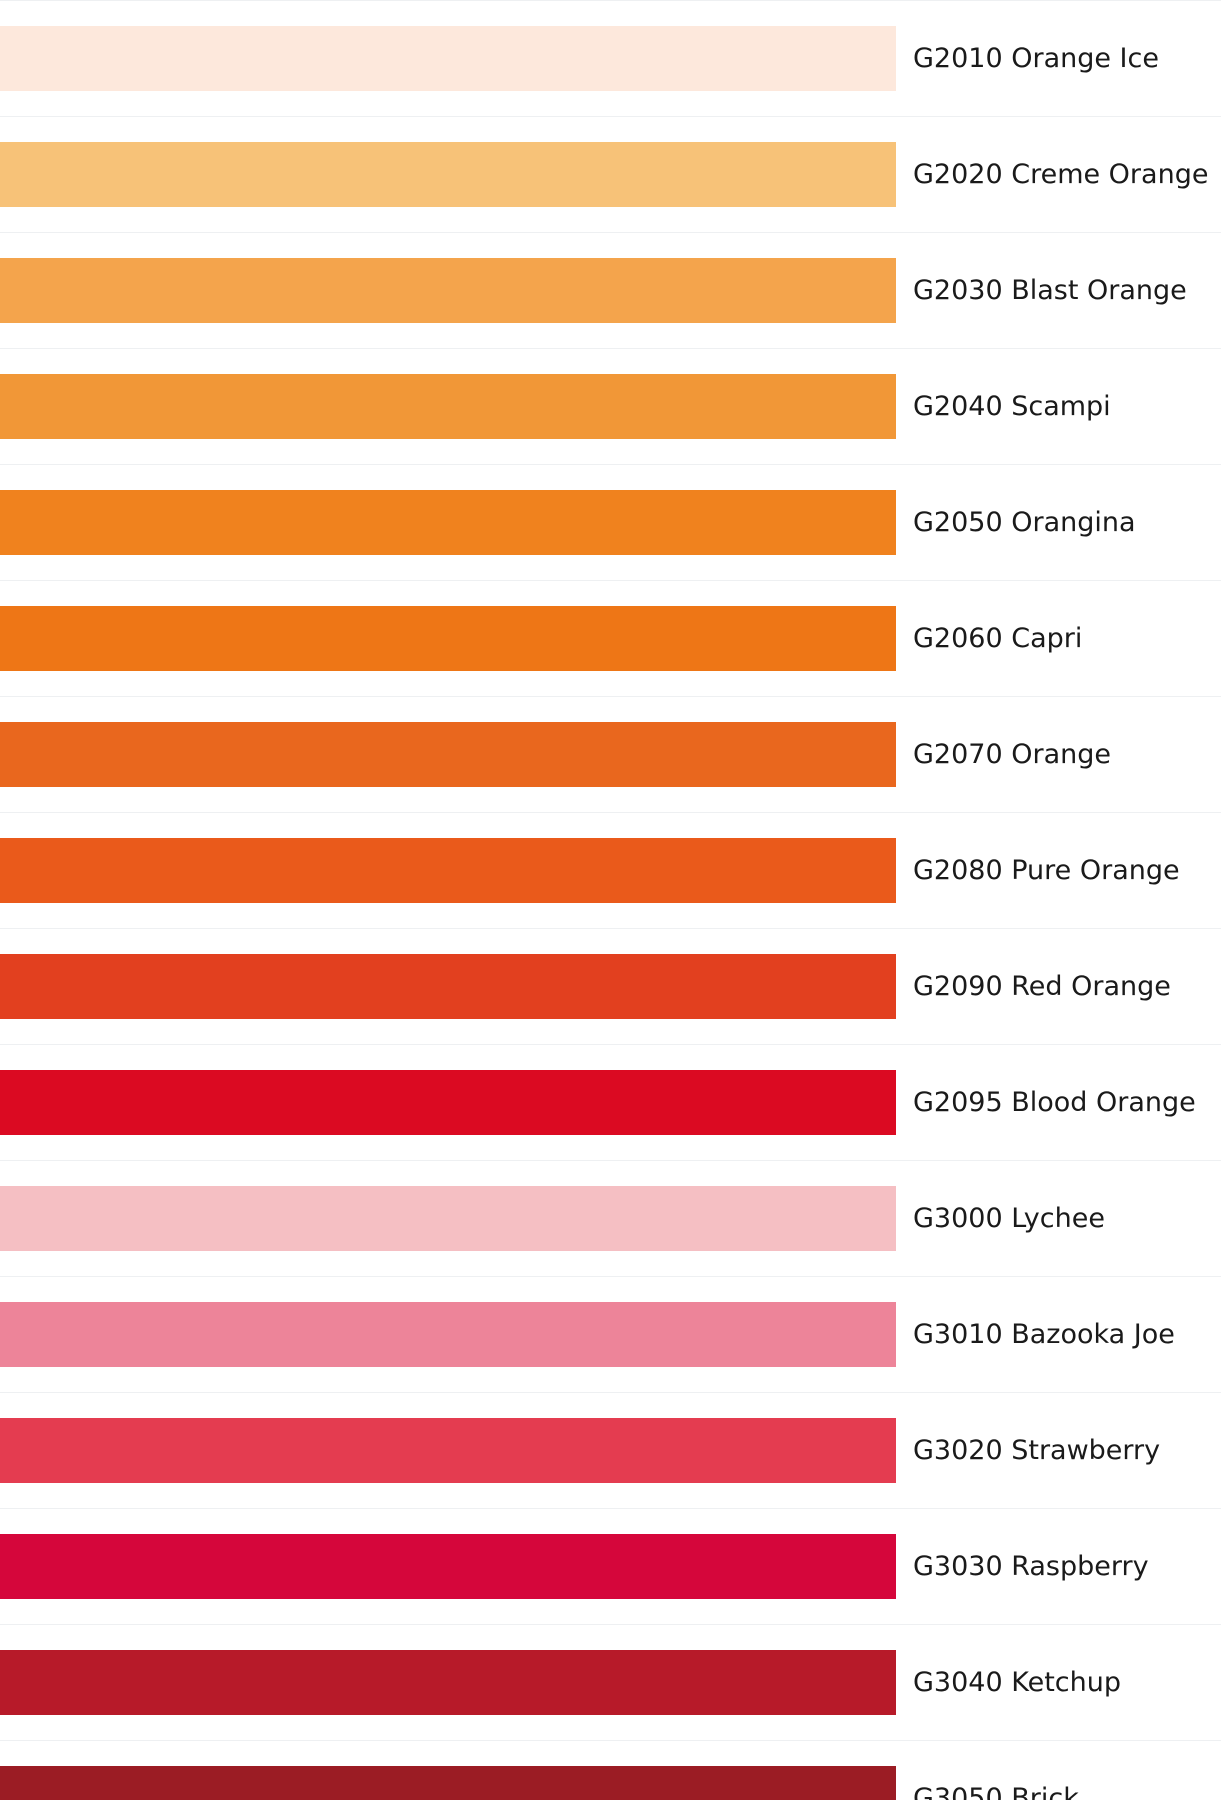  I want to click on swatch-row: G2040 Scampi, so click(610, 406).